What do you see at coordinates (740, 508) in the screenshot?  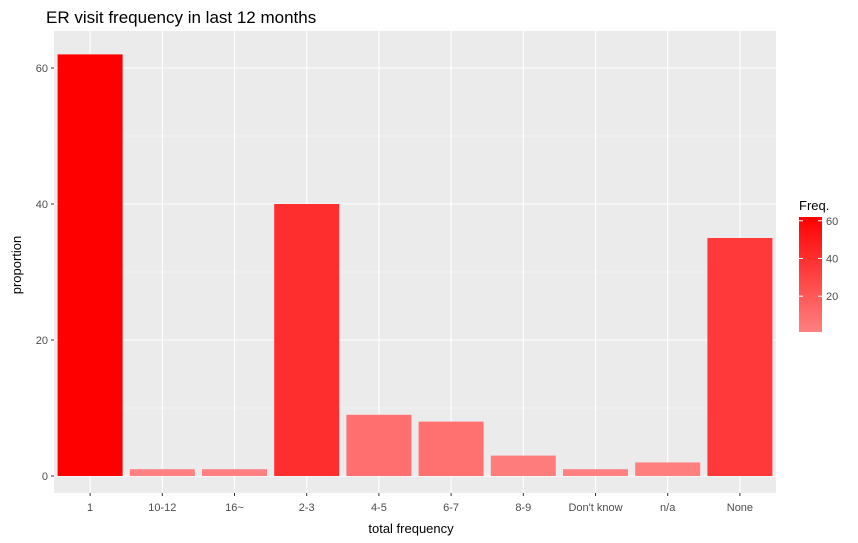 I see `x-tick-label: None` at bounding box center [740, 508].